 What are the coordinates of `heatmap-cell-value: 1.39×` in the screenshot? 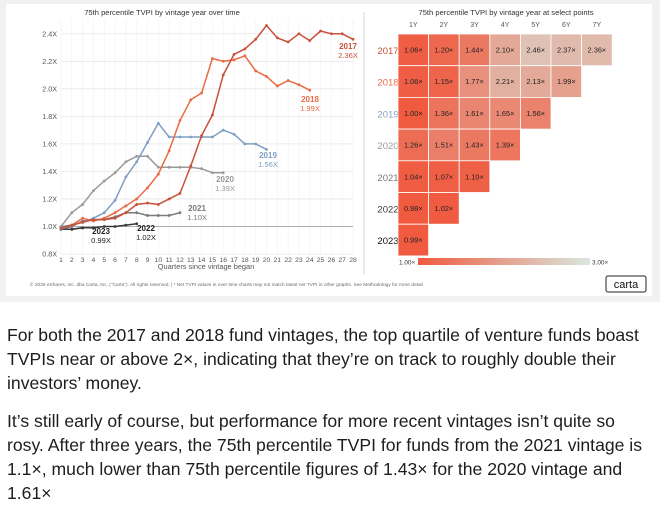 It's located at (505, 145).